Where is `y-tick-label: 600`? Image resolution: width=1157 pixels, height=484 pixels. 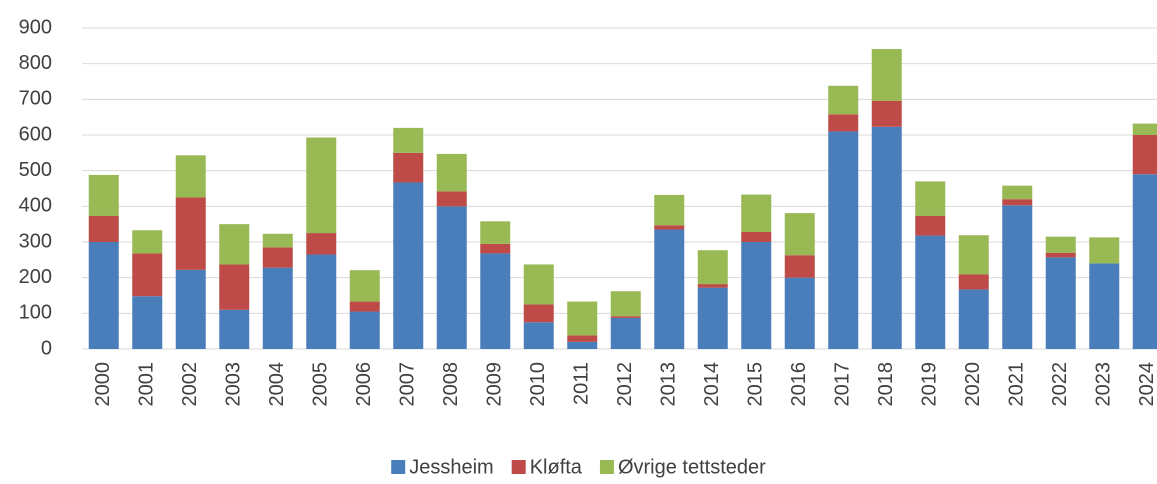 y-tick-label: 600 is located at coordinates (35, 134).